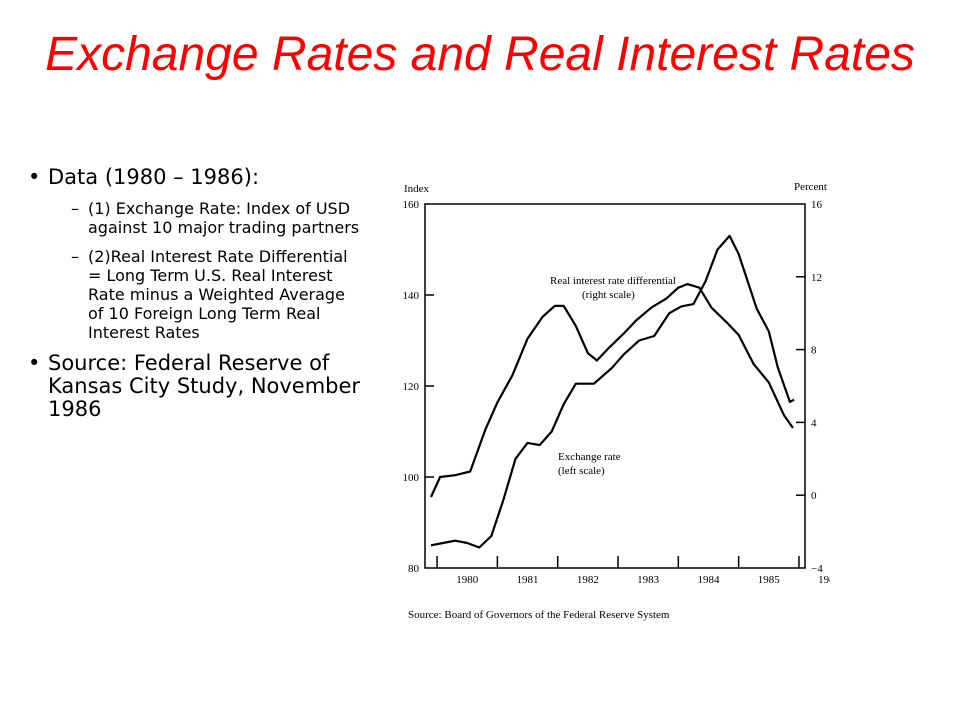 The height and width of the screenshot is (720, 960). What do you see at coordinates (581, 471) in the screenshot?
I see `label-exchange-rate-scale: (left scale)` at bounding box center [581, 471].